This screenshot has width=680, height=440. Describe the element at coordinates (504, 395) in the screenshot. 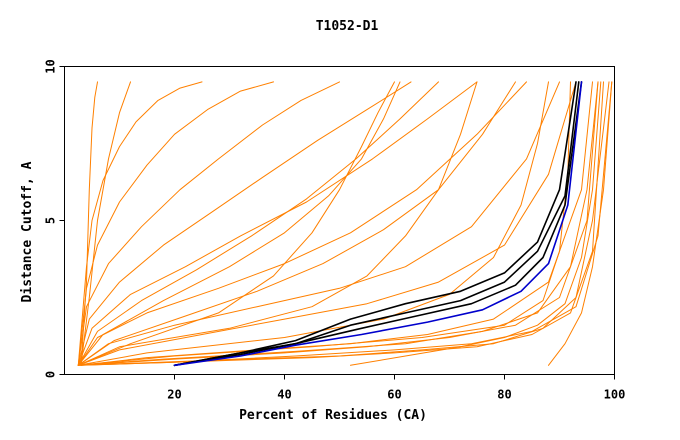

I see `x-tick-label-3: 80` at that location.